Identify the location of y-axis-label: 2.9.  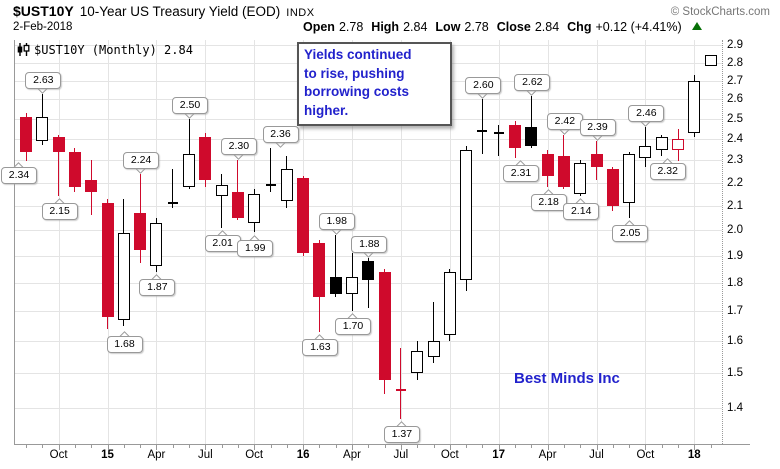
(735, 45).